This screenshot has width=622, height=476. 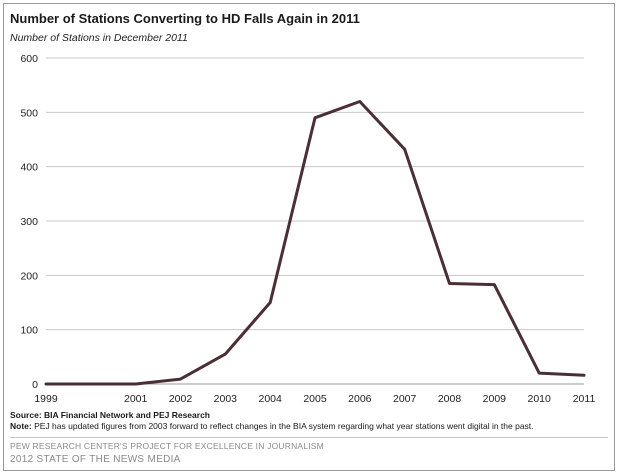 I want to click on x-tick-label: 2011, so click(x=584, y=399).